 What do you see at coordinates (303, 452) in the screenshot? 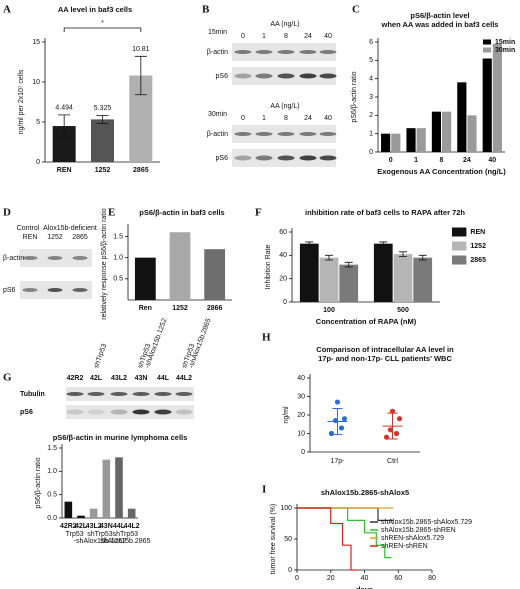
I see `y-tick-label: 0` at bounding box center [303, 452].